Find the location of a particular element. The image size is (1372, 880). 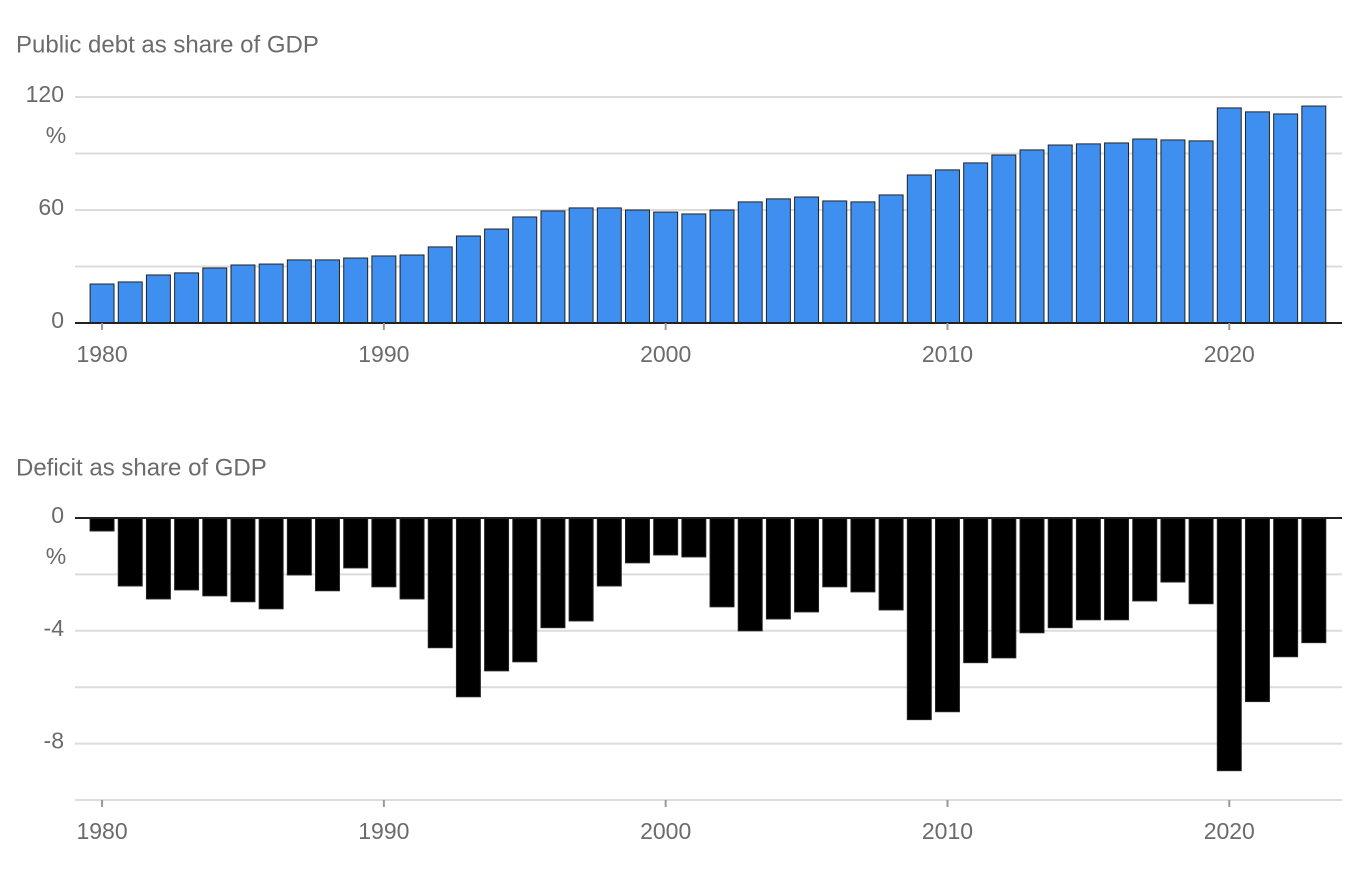

y-tick-label: 120 is located at coordinates (45, 94).